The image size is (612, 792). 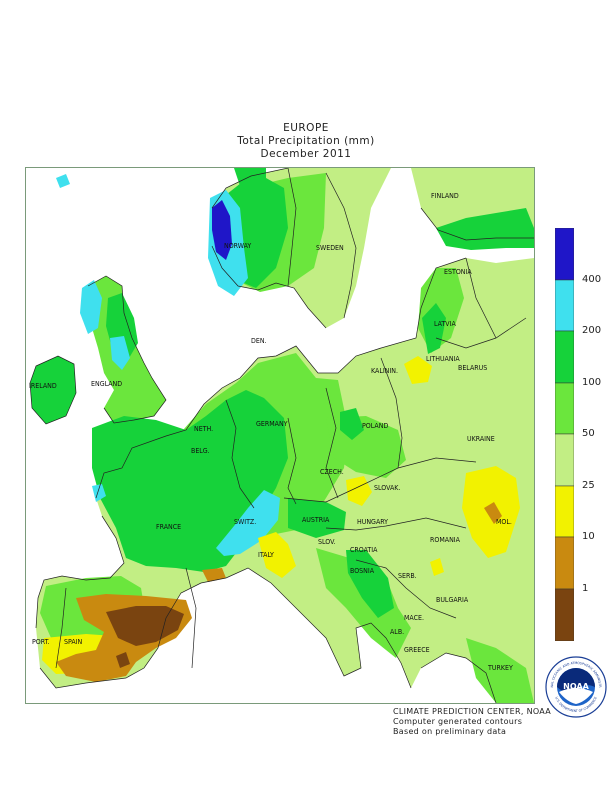 I want to click on credit-method: Computer generated contours, so click(x=458, y=721).